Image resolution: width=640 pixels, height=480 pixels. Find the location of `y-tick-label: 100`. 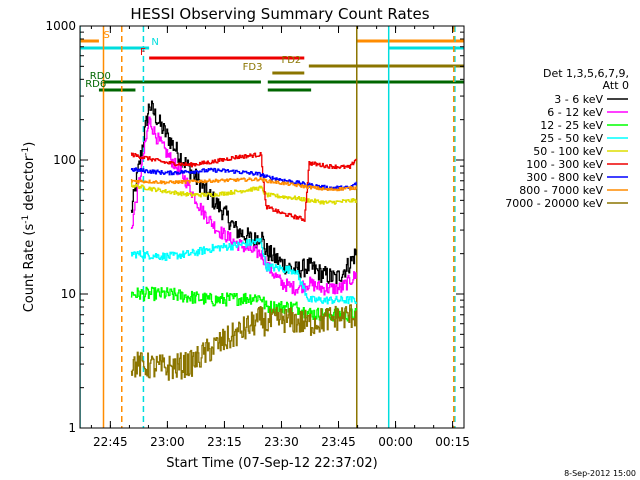

y-tick-label: 100 is located at coordinates (64, 160).